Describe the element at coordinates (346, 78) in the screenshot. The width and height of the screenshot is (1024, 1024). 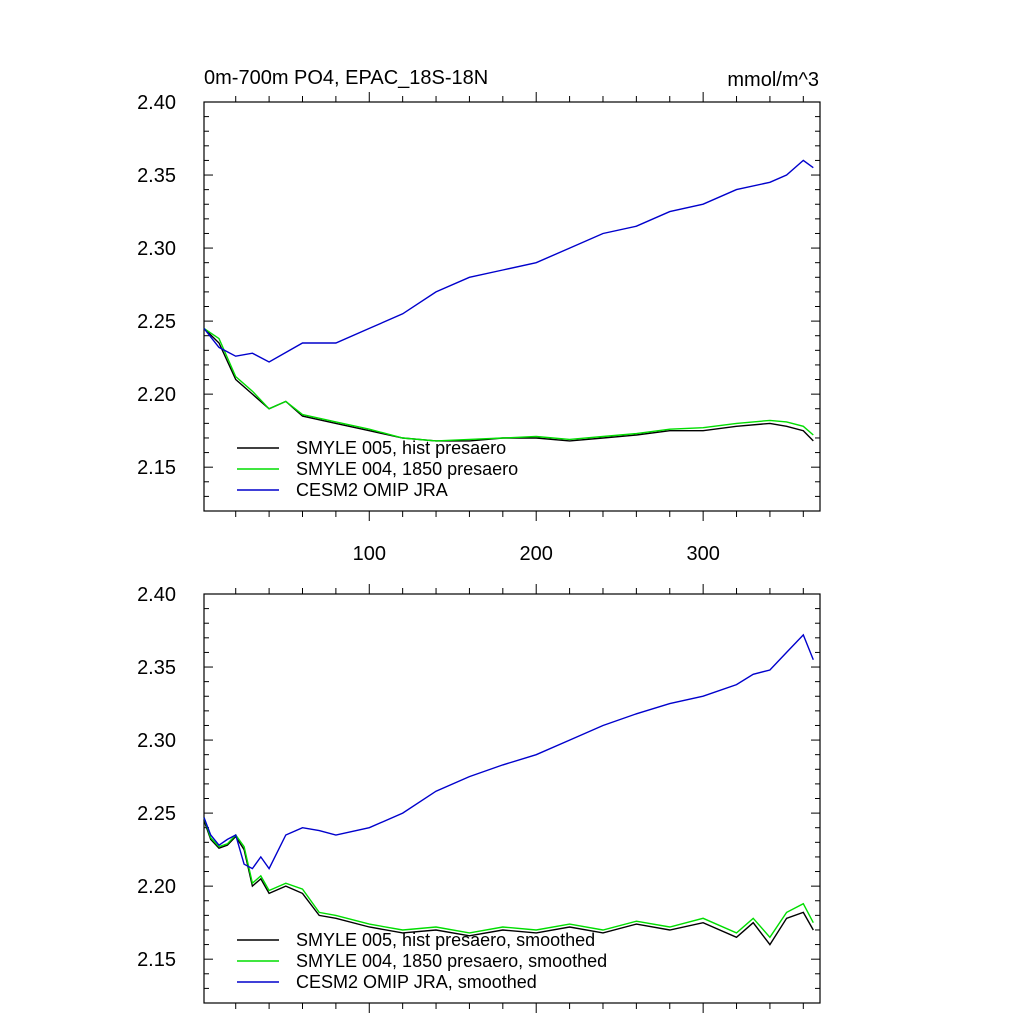
I see `chart-title: 0m-700m PO4, EPAC_18S-18N` at that location.